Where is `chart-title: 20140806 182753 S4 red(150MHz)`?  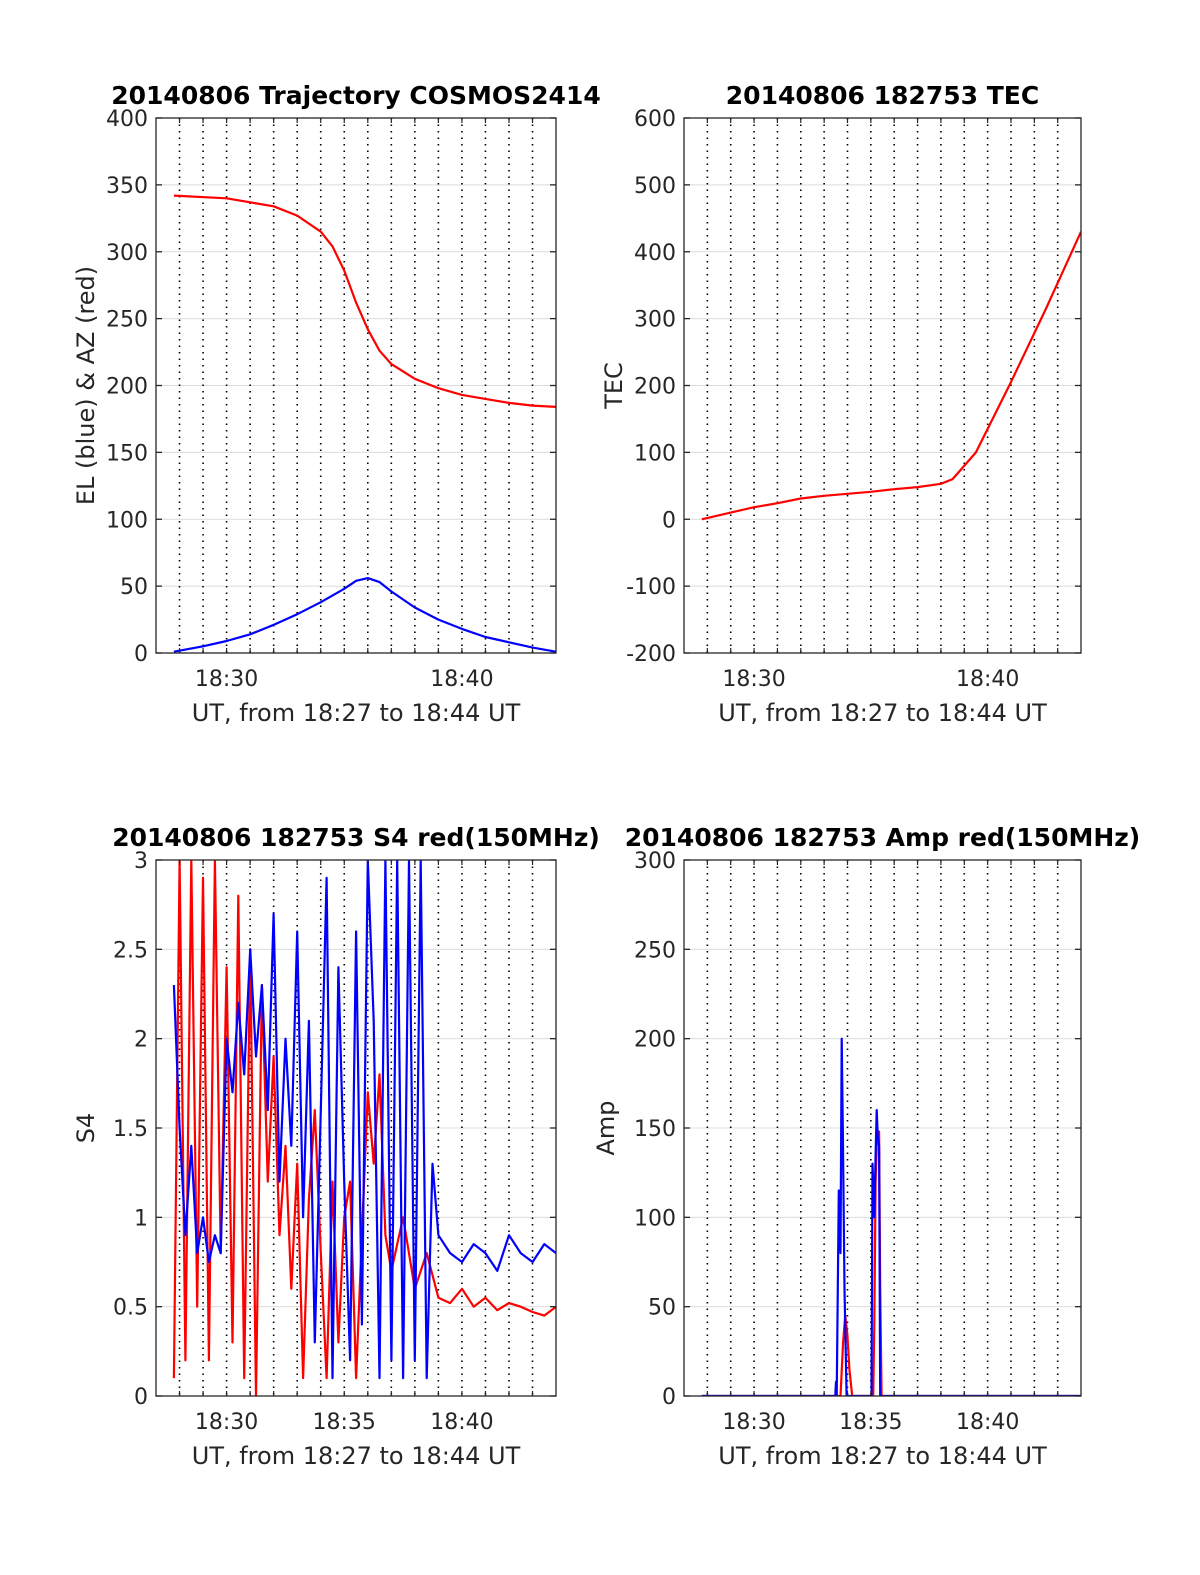
chart-title: 20140806 182753 S4 red(150MHz) is located at coordinates (356, 837).